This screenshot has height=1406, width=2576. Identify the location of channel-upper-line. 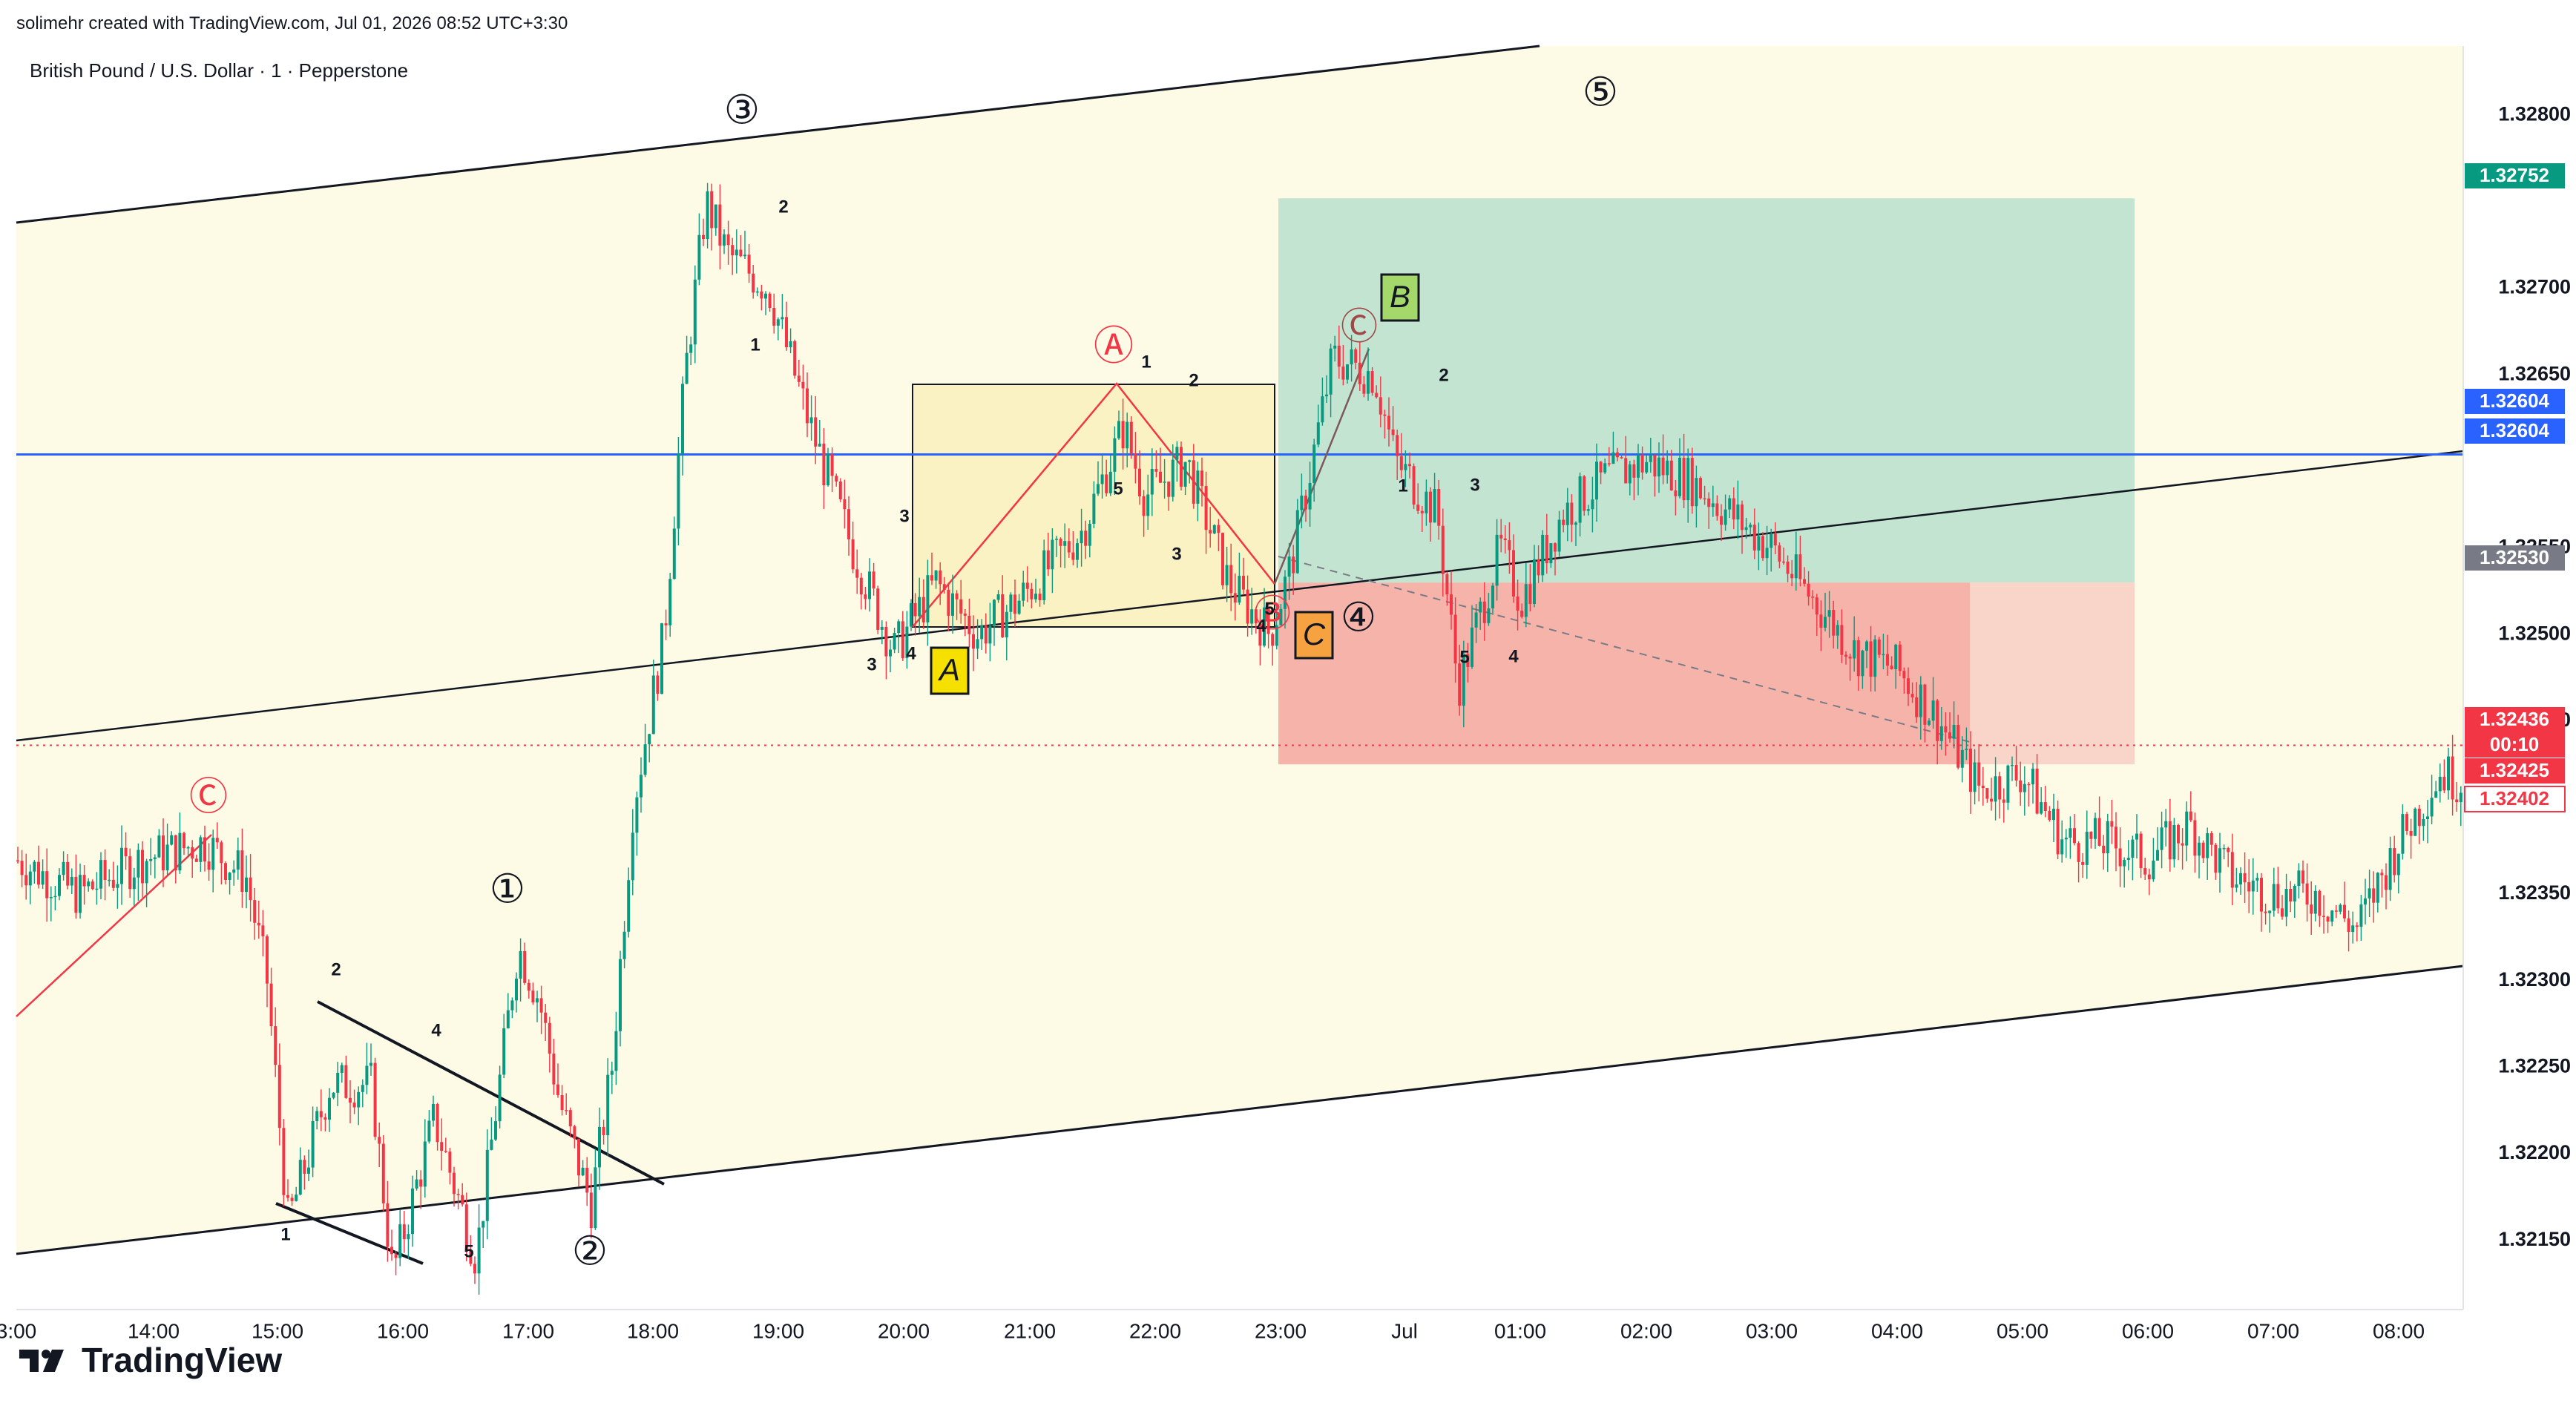
(778, 134).